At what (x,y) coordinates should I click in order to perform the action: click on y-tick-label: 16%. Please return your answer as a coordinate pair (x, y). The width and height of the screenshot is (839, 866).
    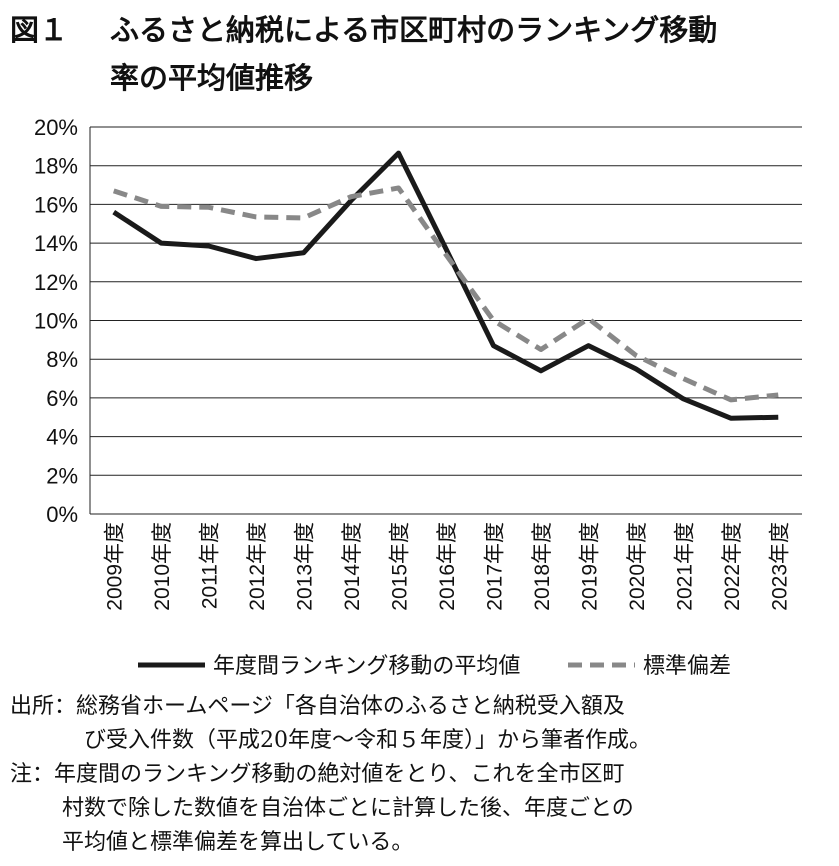
    Looking at the image, I should click on (56, 204).